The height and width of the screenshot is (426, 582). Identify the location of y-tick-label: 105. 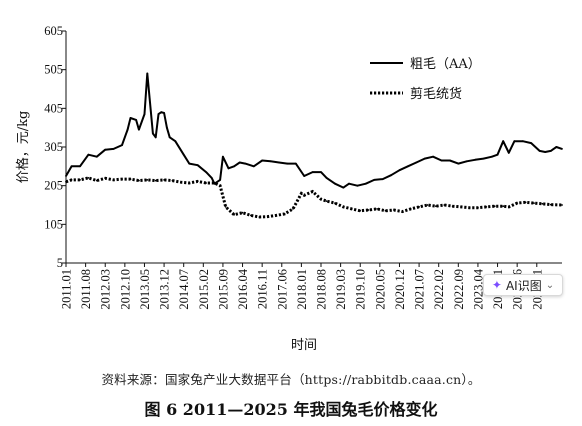
(53, 224).